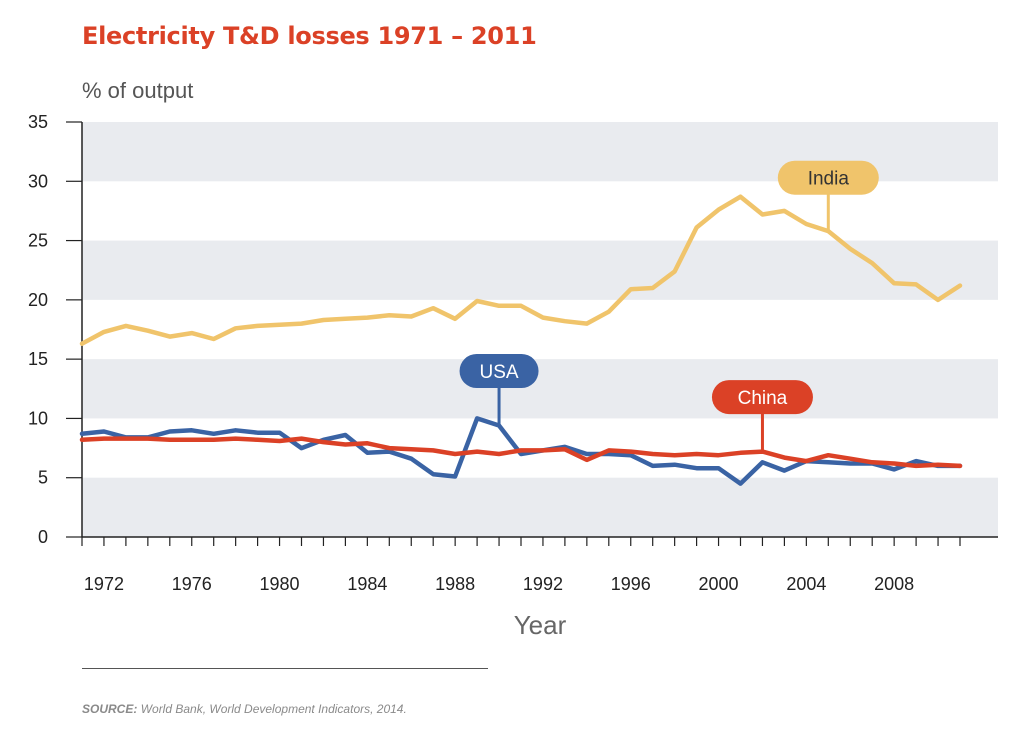 Image resolution: width=1024 pixels, height=741 pixels. I want to click on y-tick-label: 25, so click(38, 241).